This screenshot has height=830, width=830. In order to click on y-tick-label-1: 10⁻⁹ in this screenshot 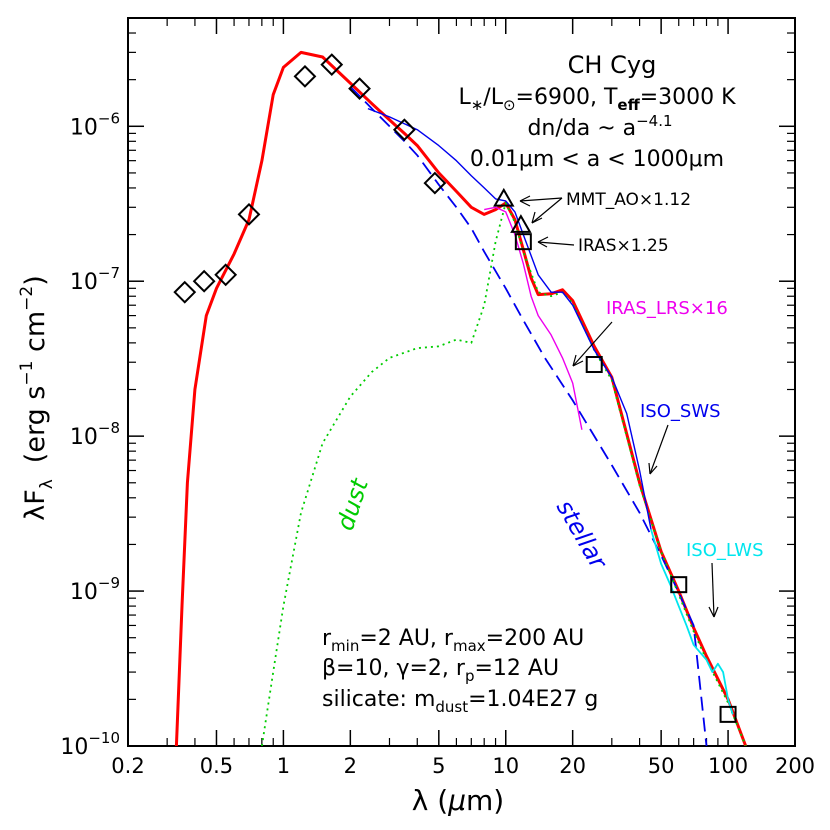, I will do `click(95, 589)`.